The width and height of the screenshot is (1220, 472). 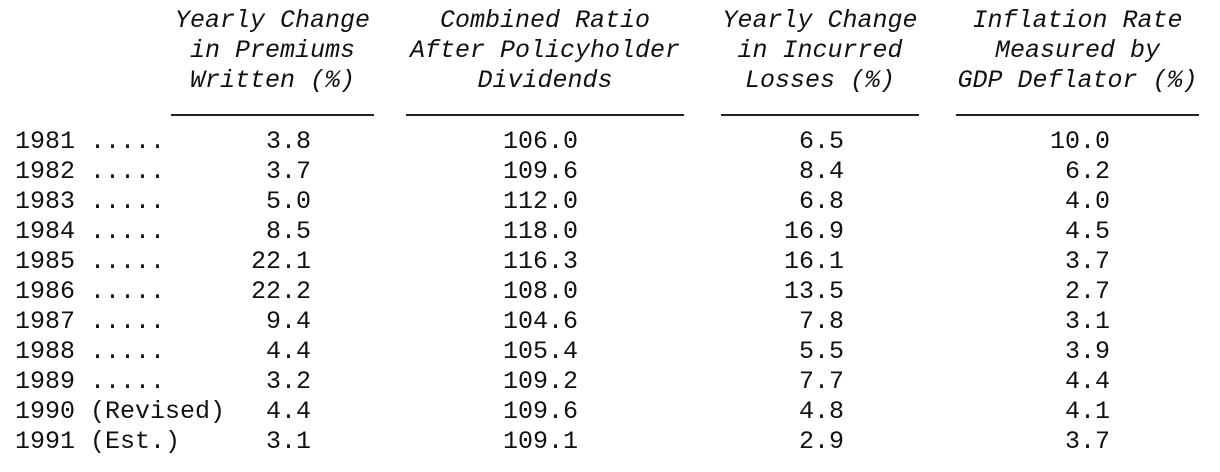 I want to click on cell: 6.5, so click(x=821, y=141).